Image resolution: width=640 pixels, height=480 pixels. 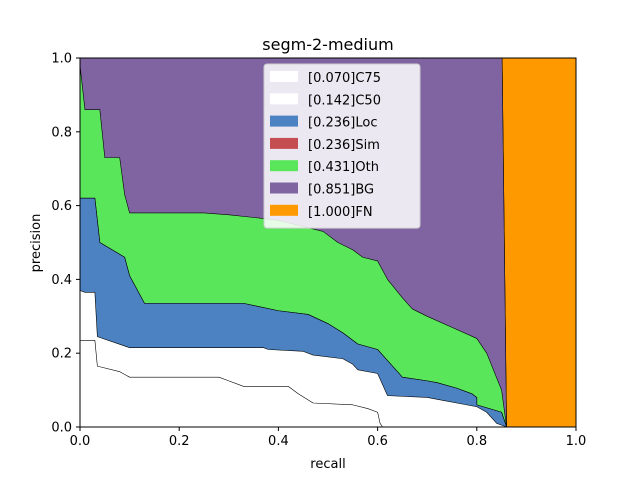 What do you see at coordinates (342, 123) in the screenshot?
I see `legend-entry-0-236-loc: [0.236]Loc` at bounding box center [342, 123].